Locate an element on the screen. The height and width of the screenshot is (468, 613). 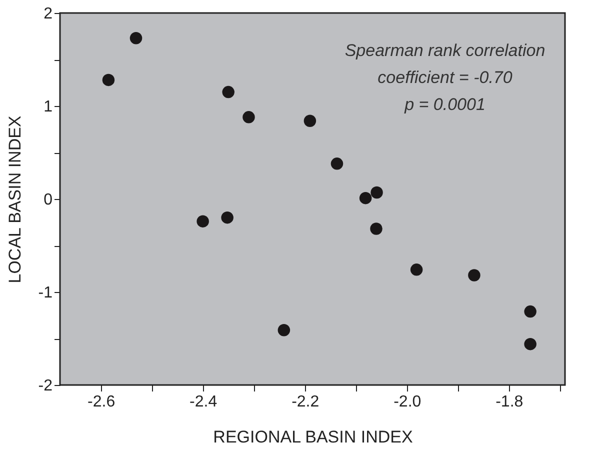
y-tick-label: 2 is located at coordinates (48, 14).